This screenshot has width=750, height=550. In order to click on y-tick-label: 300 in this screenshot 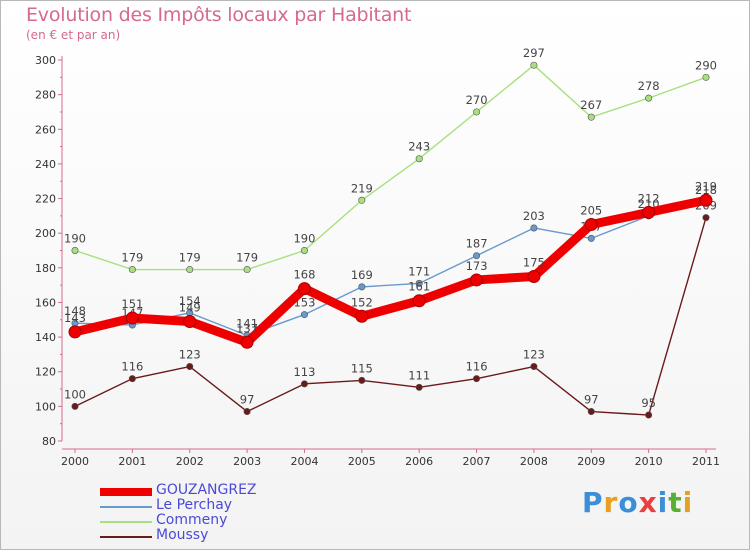, I will do `click(45, 60)`.